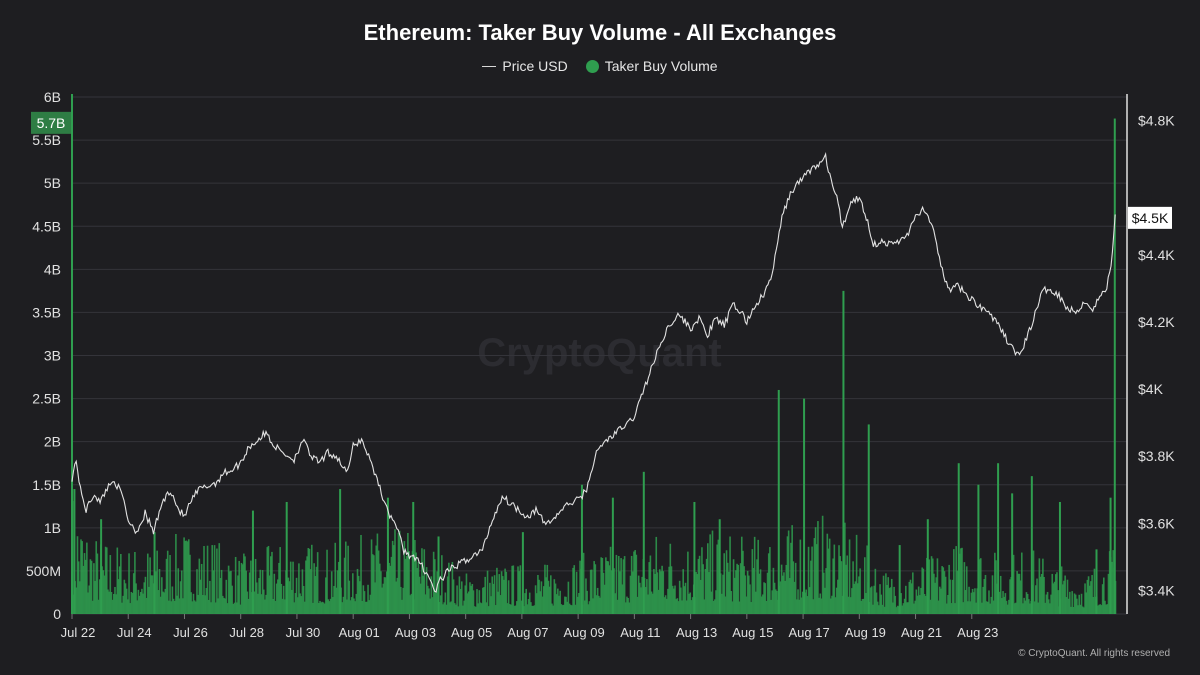  What do you see at coordinates (46, 226) in the screenshot?
I see `left-axis-tick-label: 4.5B` at bounding box center [46, 226].